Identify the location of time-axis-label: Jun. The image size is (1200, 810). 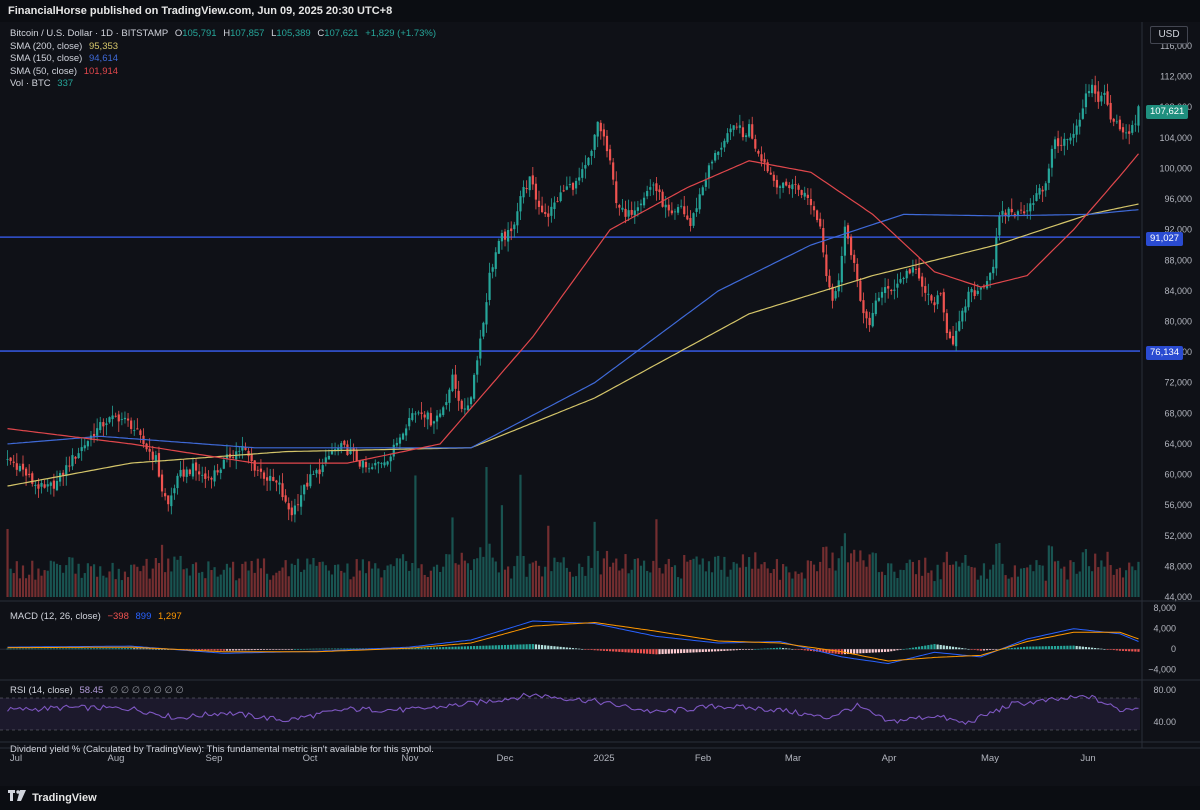
(1087, 758).